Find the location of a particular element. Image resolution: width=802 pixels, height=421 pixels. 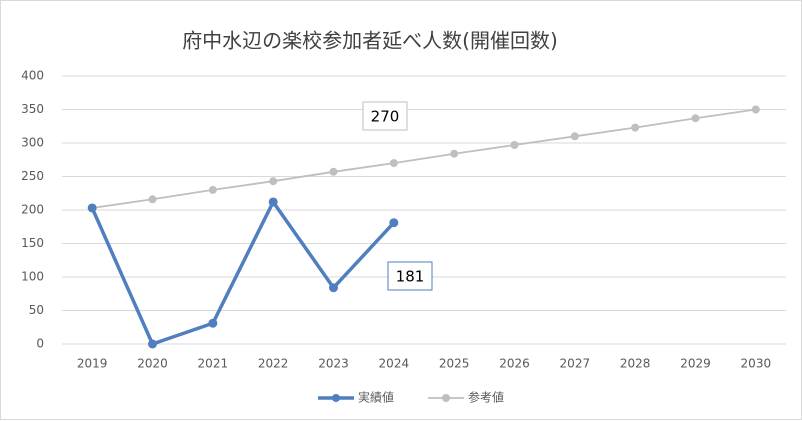

y-tick-label: 150 is located at coordinates (32, 243).